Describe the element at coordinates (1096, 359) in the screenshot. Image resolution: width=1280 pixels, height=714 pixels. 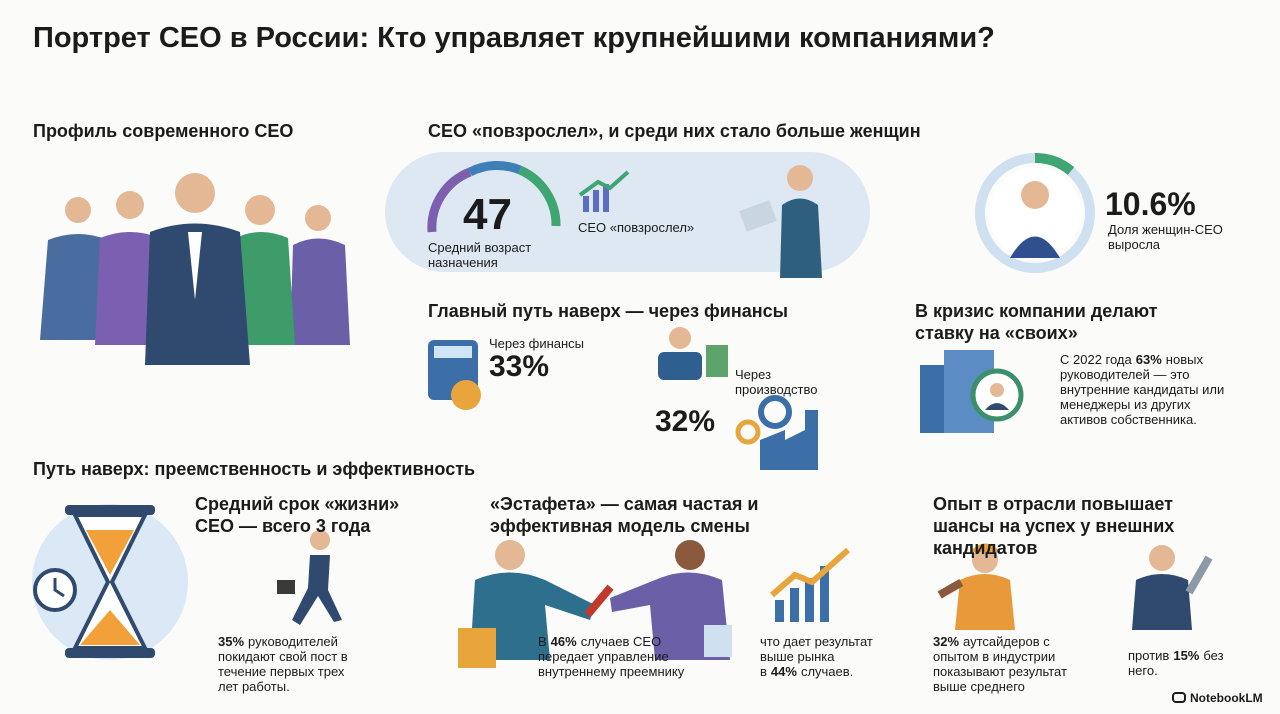
I see `text: С 2022 года` at that location.